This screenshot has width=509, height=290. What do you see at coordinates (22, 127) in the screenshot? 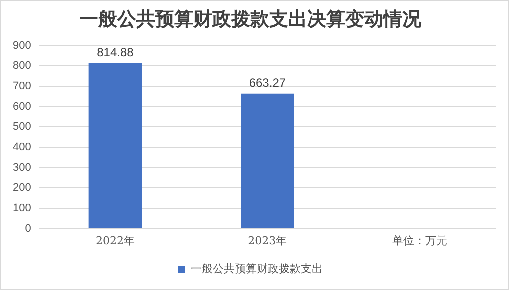
I see `y-tick-label: 500` at bounding box center [22, 127].